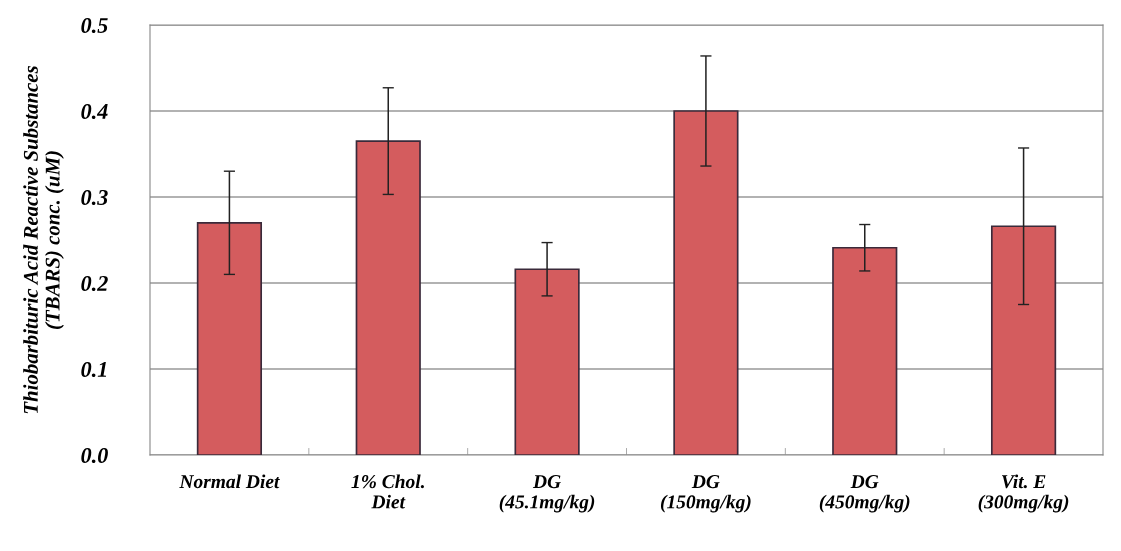  I want to click on x-tick-label: DG (45.1mg/kg), so click(547, 494).